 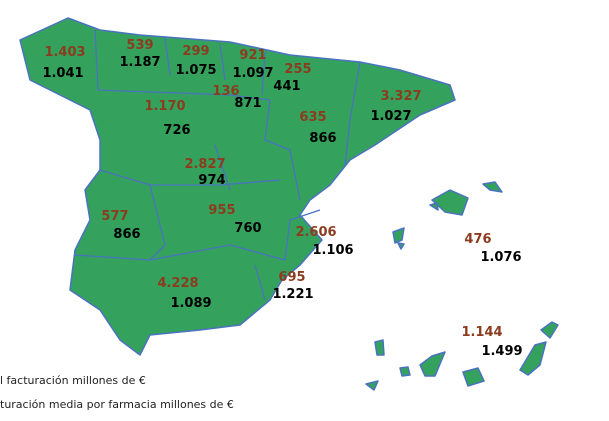 I want to click on region-total: 1.403, so click(x=64, y=52).